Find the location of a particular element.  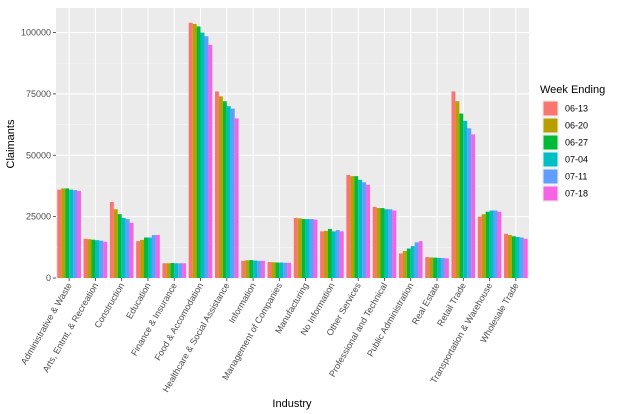

x-tick-label: Food & Accomodation is located at coordinates (179, 321).